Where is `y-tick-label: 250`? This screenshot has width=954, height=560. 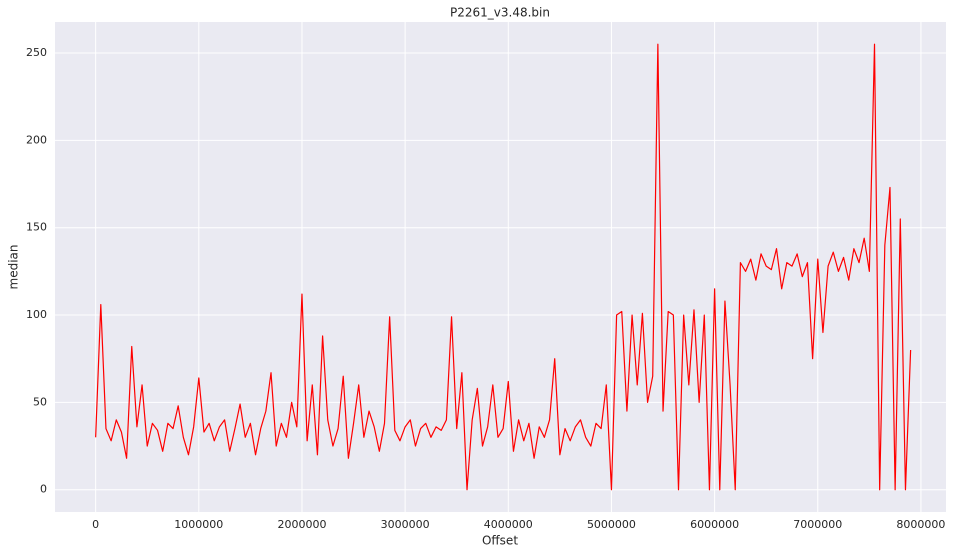 y-tick-label: 250 is located at coordinates (36, 52).